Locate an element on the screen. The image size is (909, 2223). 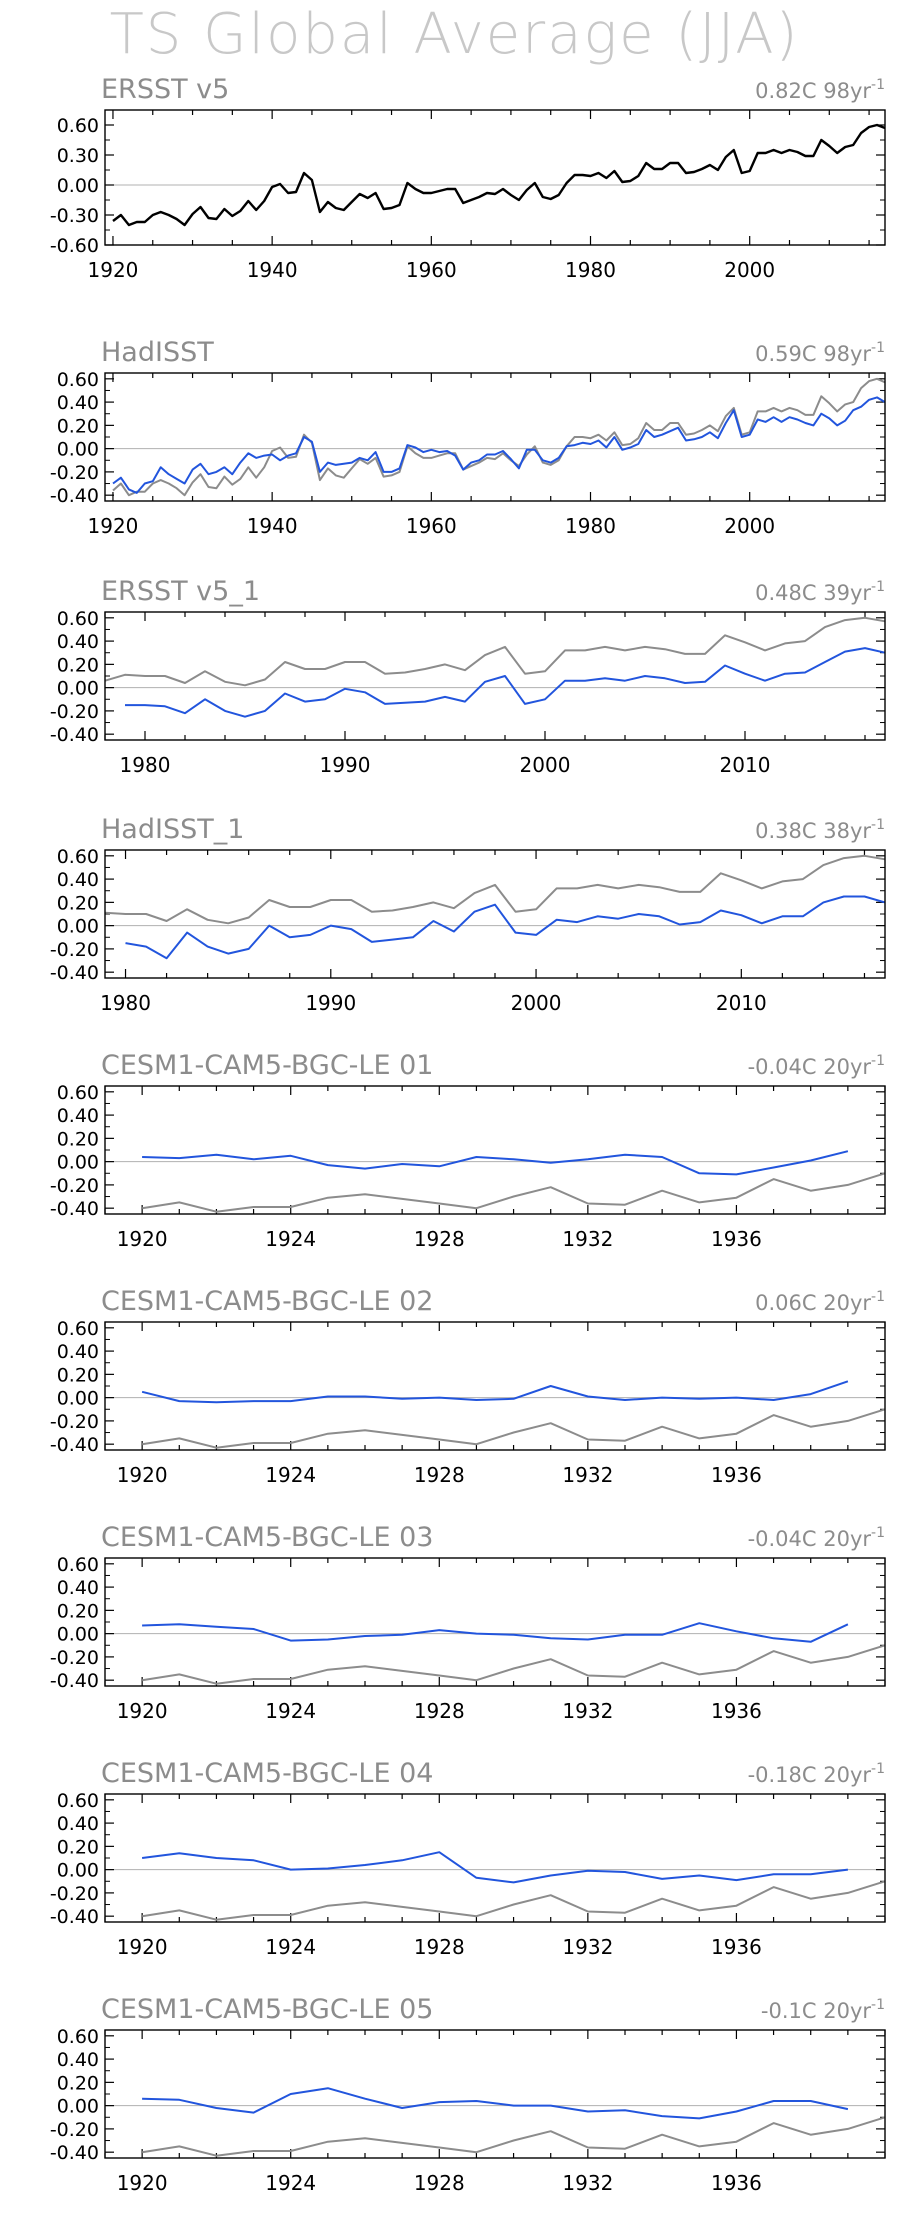
panel-4-ytick-label: 0.00 is located at coordinates (78, 927).